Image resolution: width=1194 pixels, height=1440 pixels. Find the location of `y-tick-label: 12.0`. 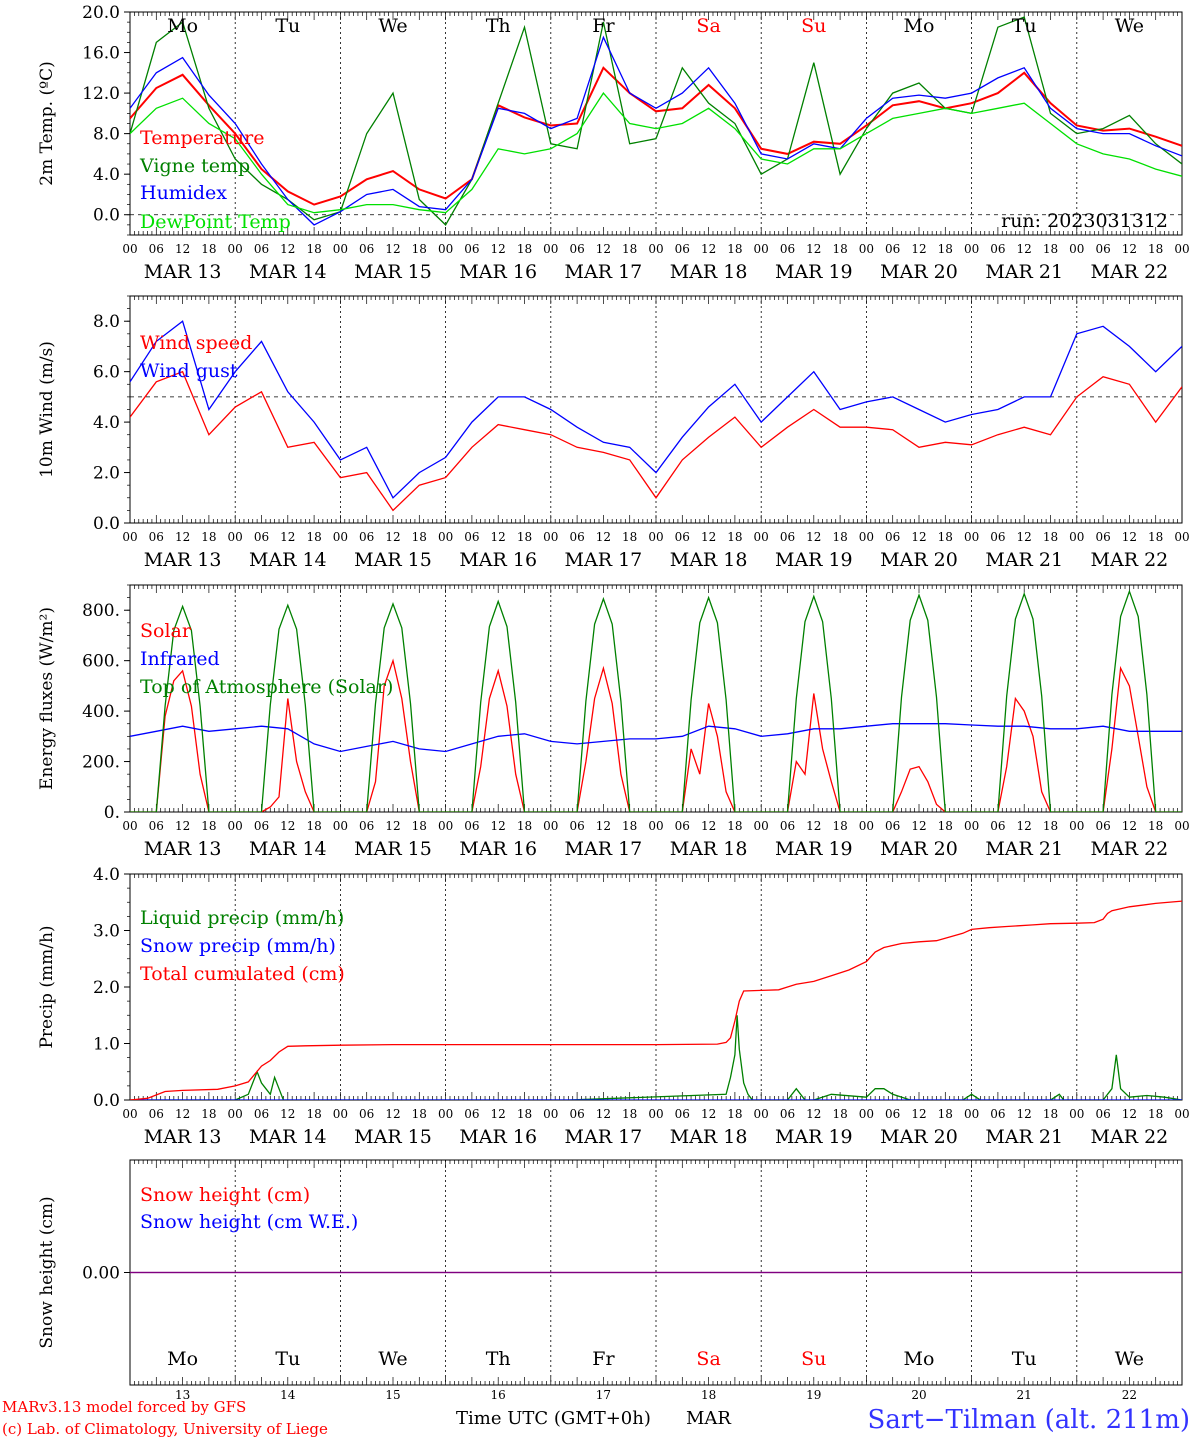

y-tick-label: 12.0 is located at coordinates (101, 94).